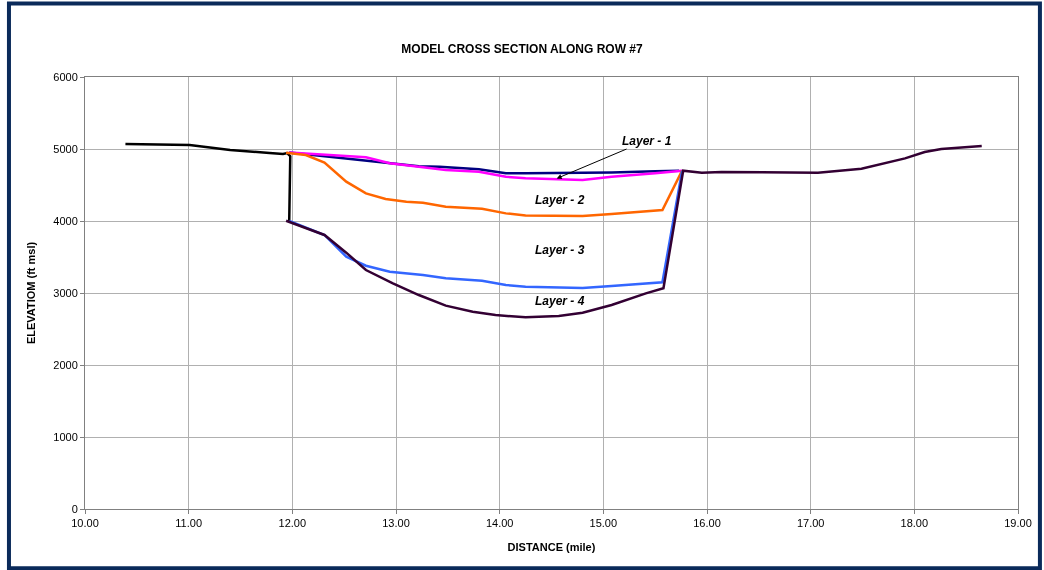 This screenshot has width=1044, height=570. Describe the element at coordinates (65, 220) in the screenshot. I see `y-tick-label: 4000` at that location.